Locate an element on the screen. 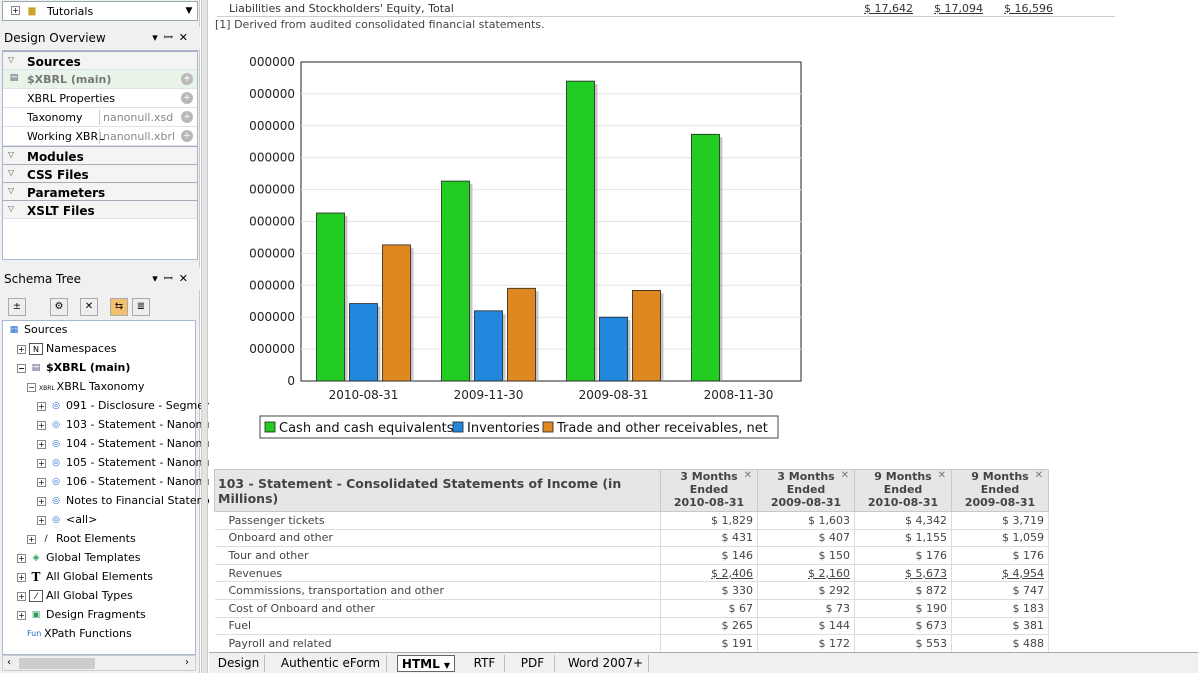 The height and width of the screenshot is (673, 1198). working-xbrl-value: nanonull.xbrl is located at coordinates (138, 136).